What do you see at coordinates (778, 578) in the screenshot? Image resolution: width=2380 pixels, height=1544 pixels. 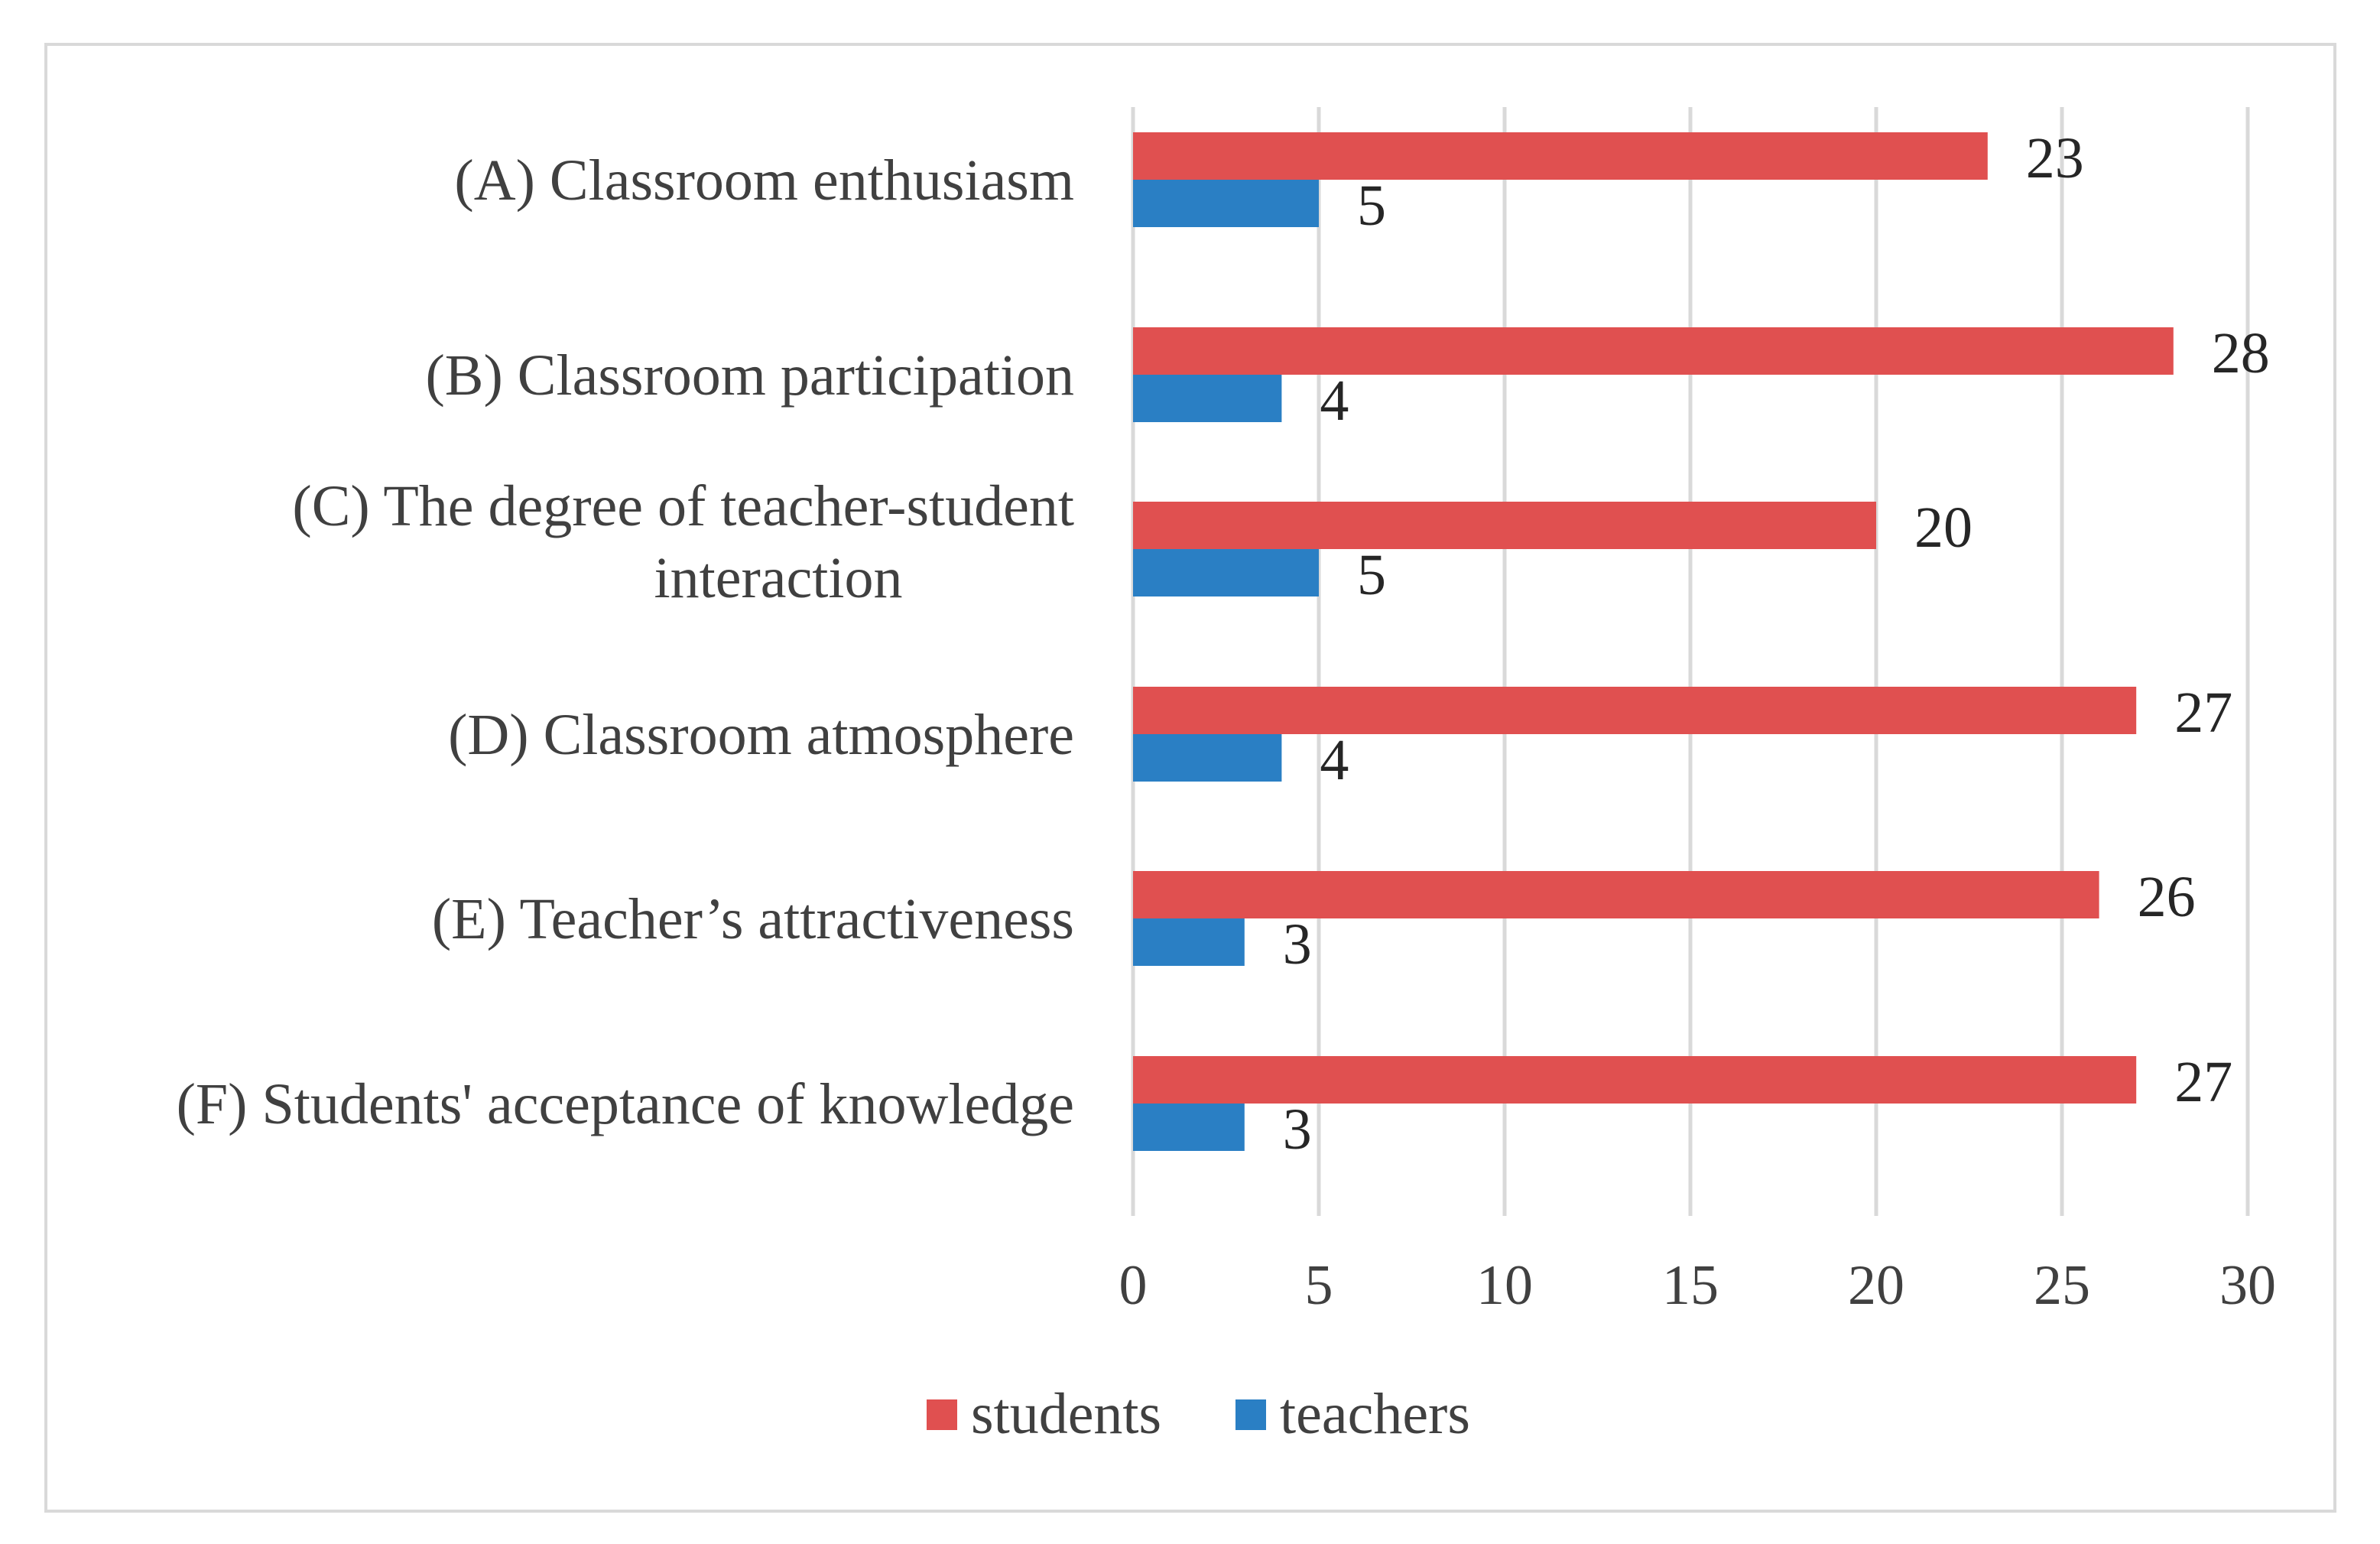 I see `category-label-line: interaction` at bounding box center [778, 578].